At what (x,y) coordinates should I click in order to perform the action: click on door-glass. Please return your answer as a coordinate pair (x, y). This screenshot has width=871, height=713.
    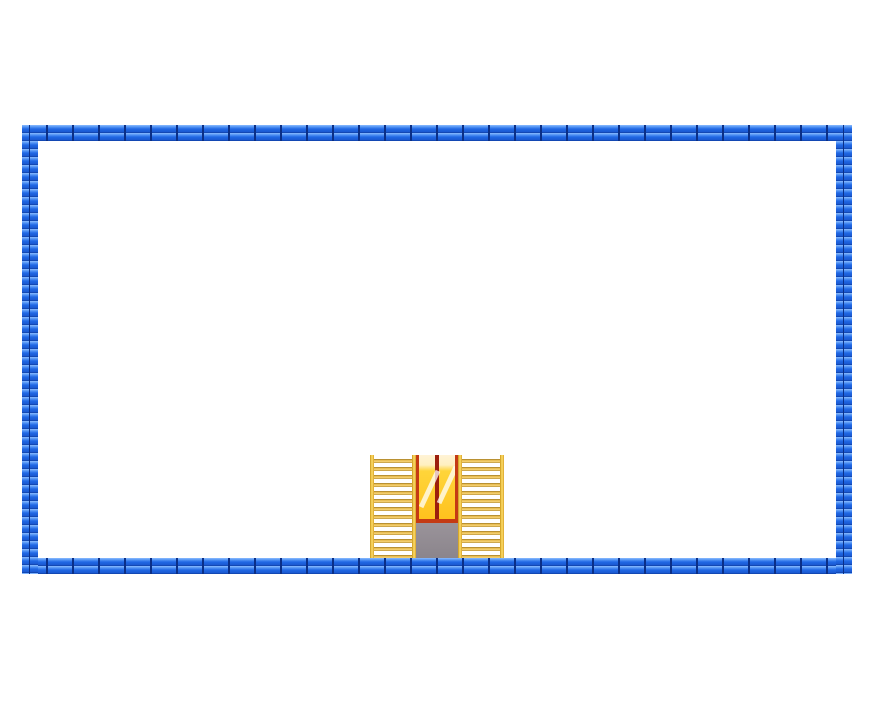
    Looking at the image, I should click on (437, 487).